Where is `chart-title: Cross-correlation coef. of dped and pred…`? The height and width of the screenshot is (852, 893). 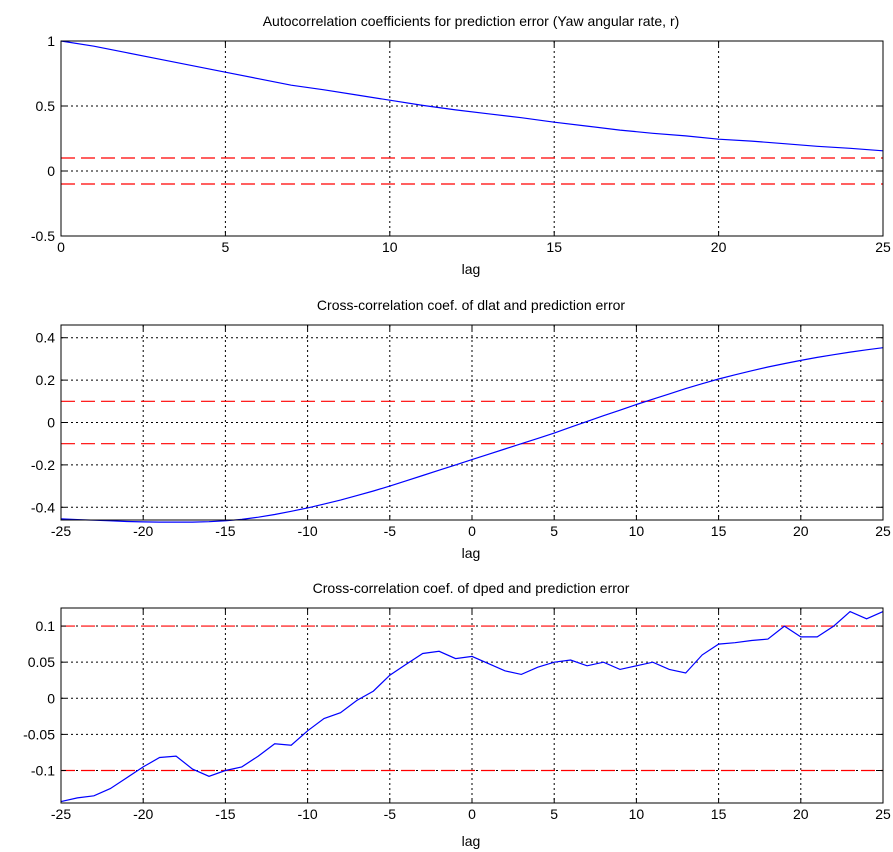 chart-title: Cross-correlation coef. of dped and pred… is located at coordinates (471, 588).